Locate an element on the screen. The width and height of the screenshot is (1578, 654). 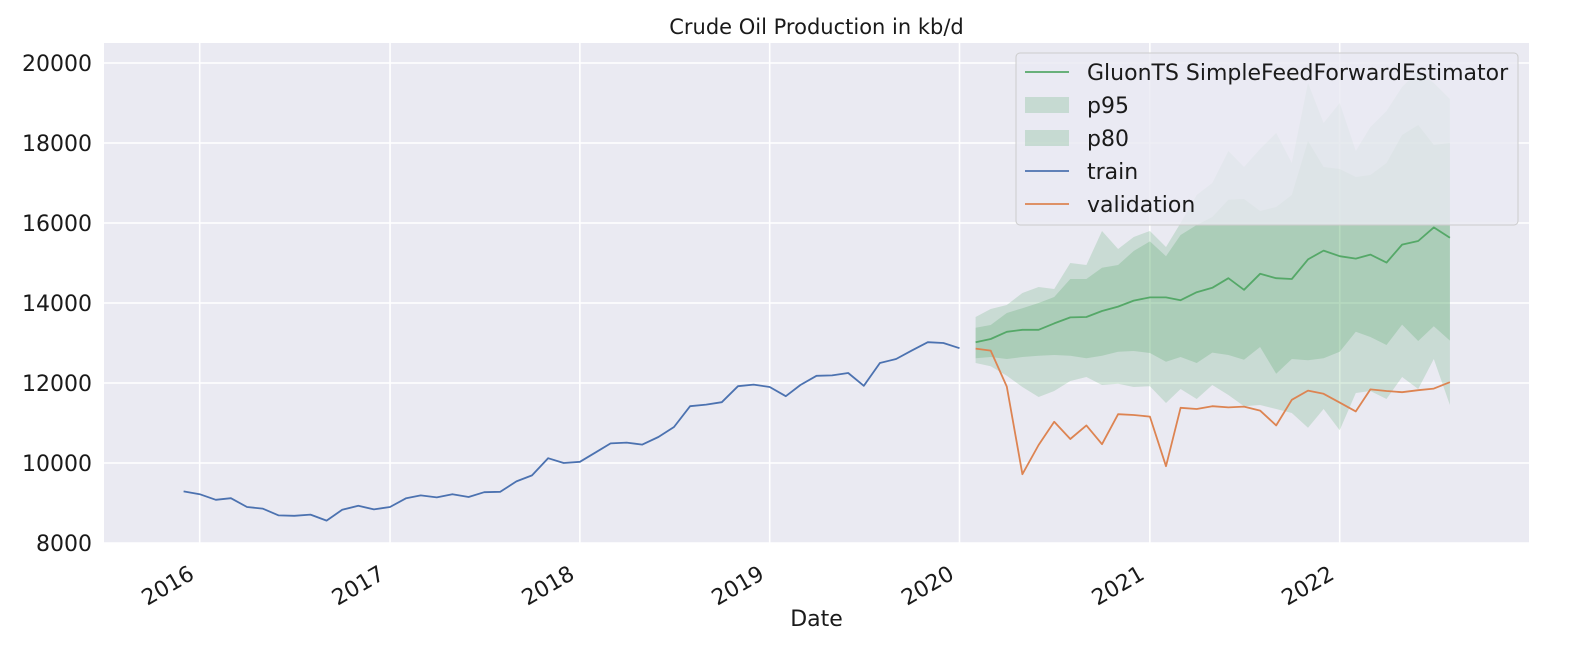
legend-label-p95: p95 is located at coordinates (1108, 106).